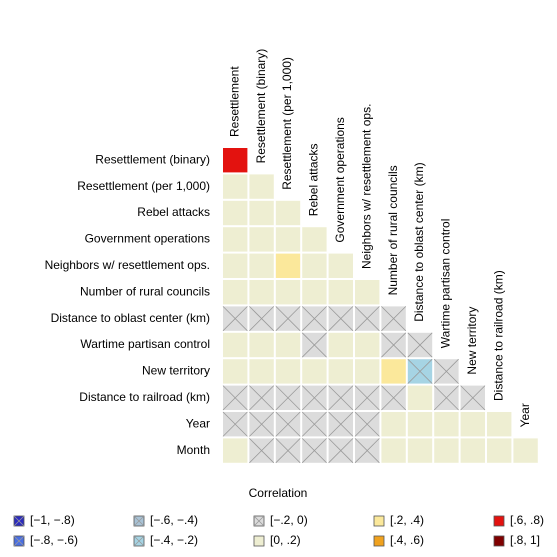  Describe the element at coordinates (393, 230) in the screenshot. I see `column-label: Number of rural councils` at that location.